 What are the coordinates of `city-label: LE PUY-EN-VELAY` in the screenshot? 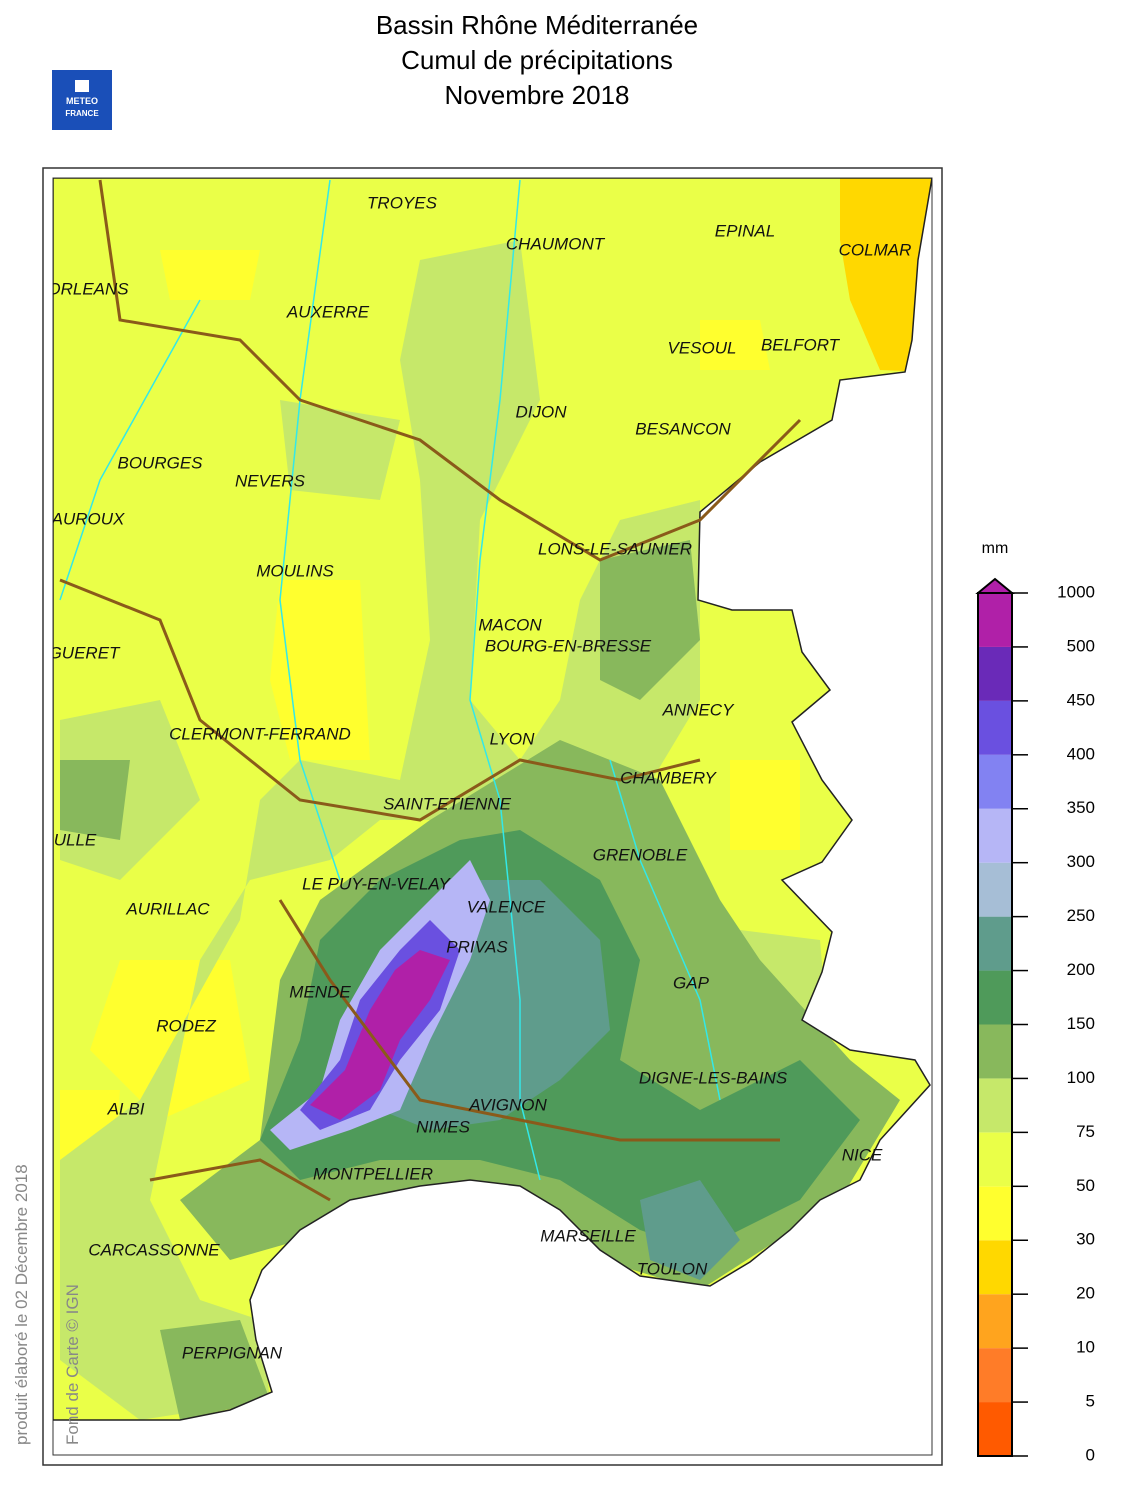 It's located at (376, 883).